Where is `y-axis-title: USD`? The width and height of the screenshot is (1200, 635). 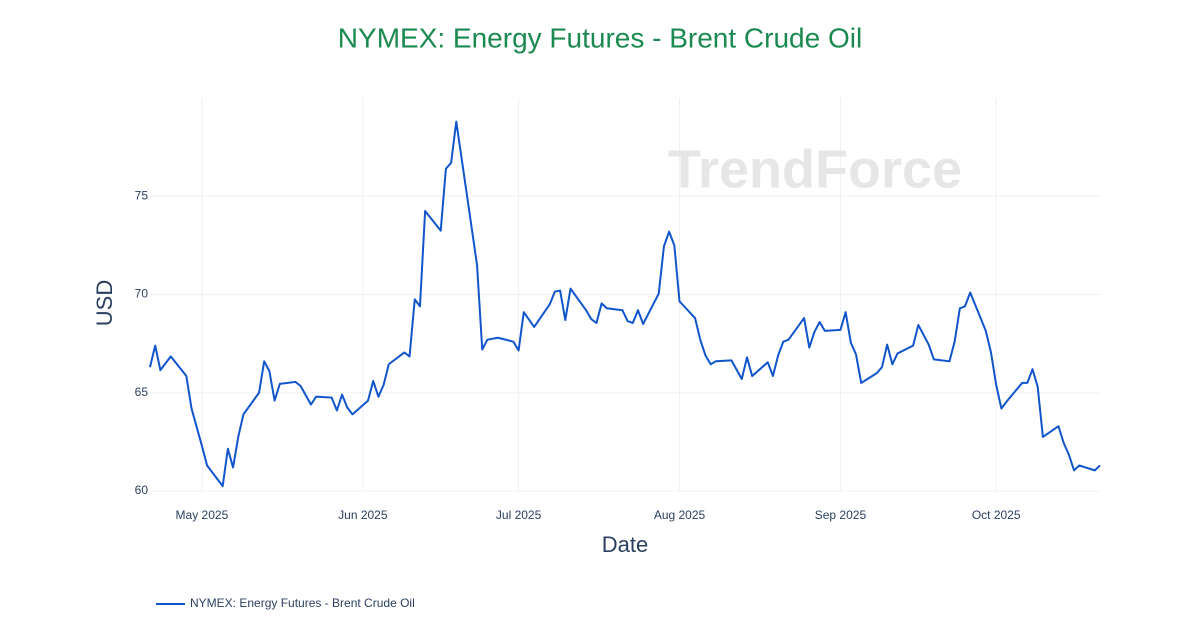
y-axis-title: USD is located at coordinates (104, 303).